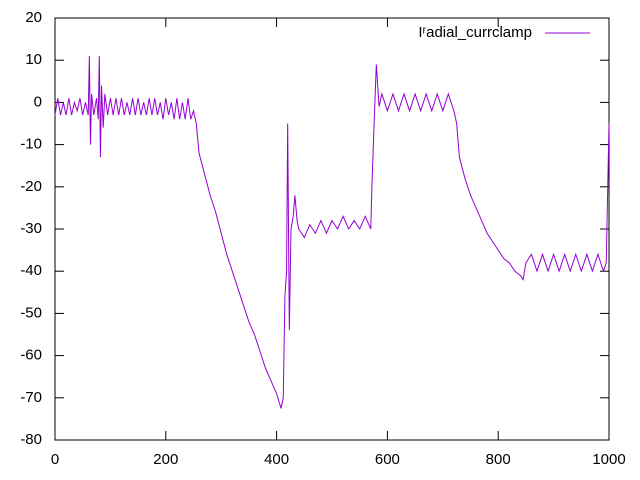 The width and height of the screenshot is (640, 480). Describe the element at coordinates (38, 101) in the screenshot. I see `y-tick-label: 0` at that location.